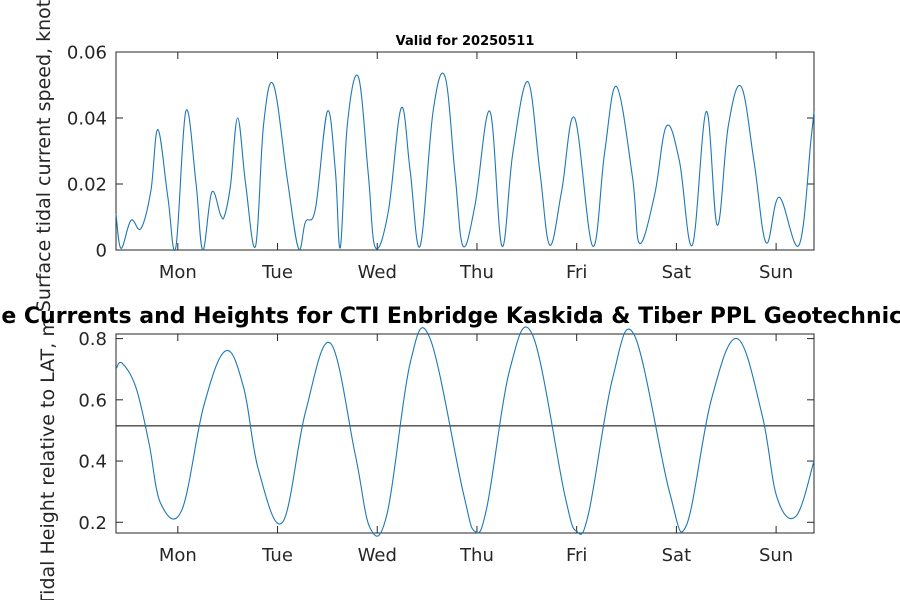 The height and width of the screenshot is (600, 900). I want to click on current-speed-x-tick-label: Wed, so click(377, 272).